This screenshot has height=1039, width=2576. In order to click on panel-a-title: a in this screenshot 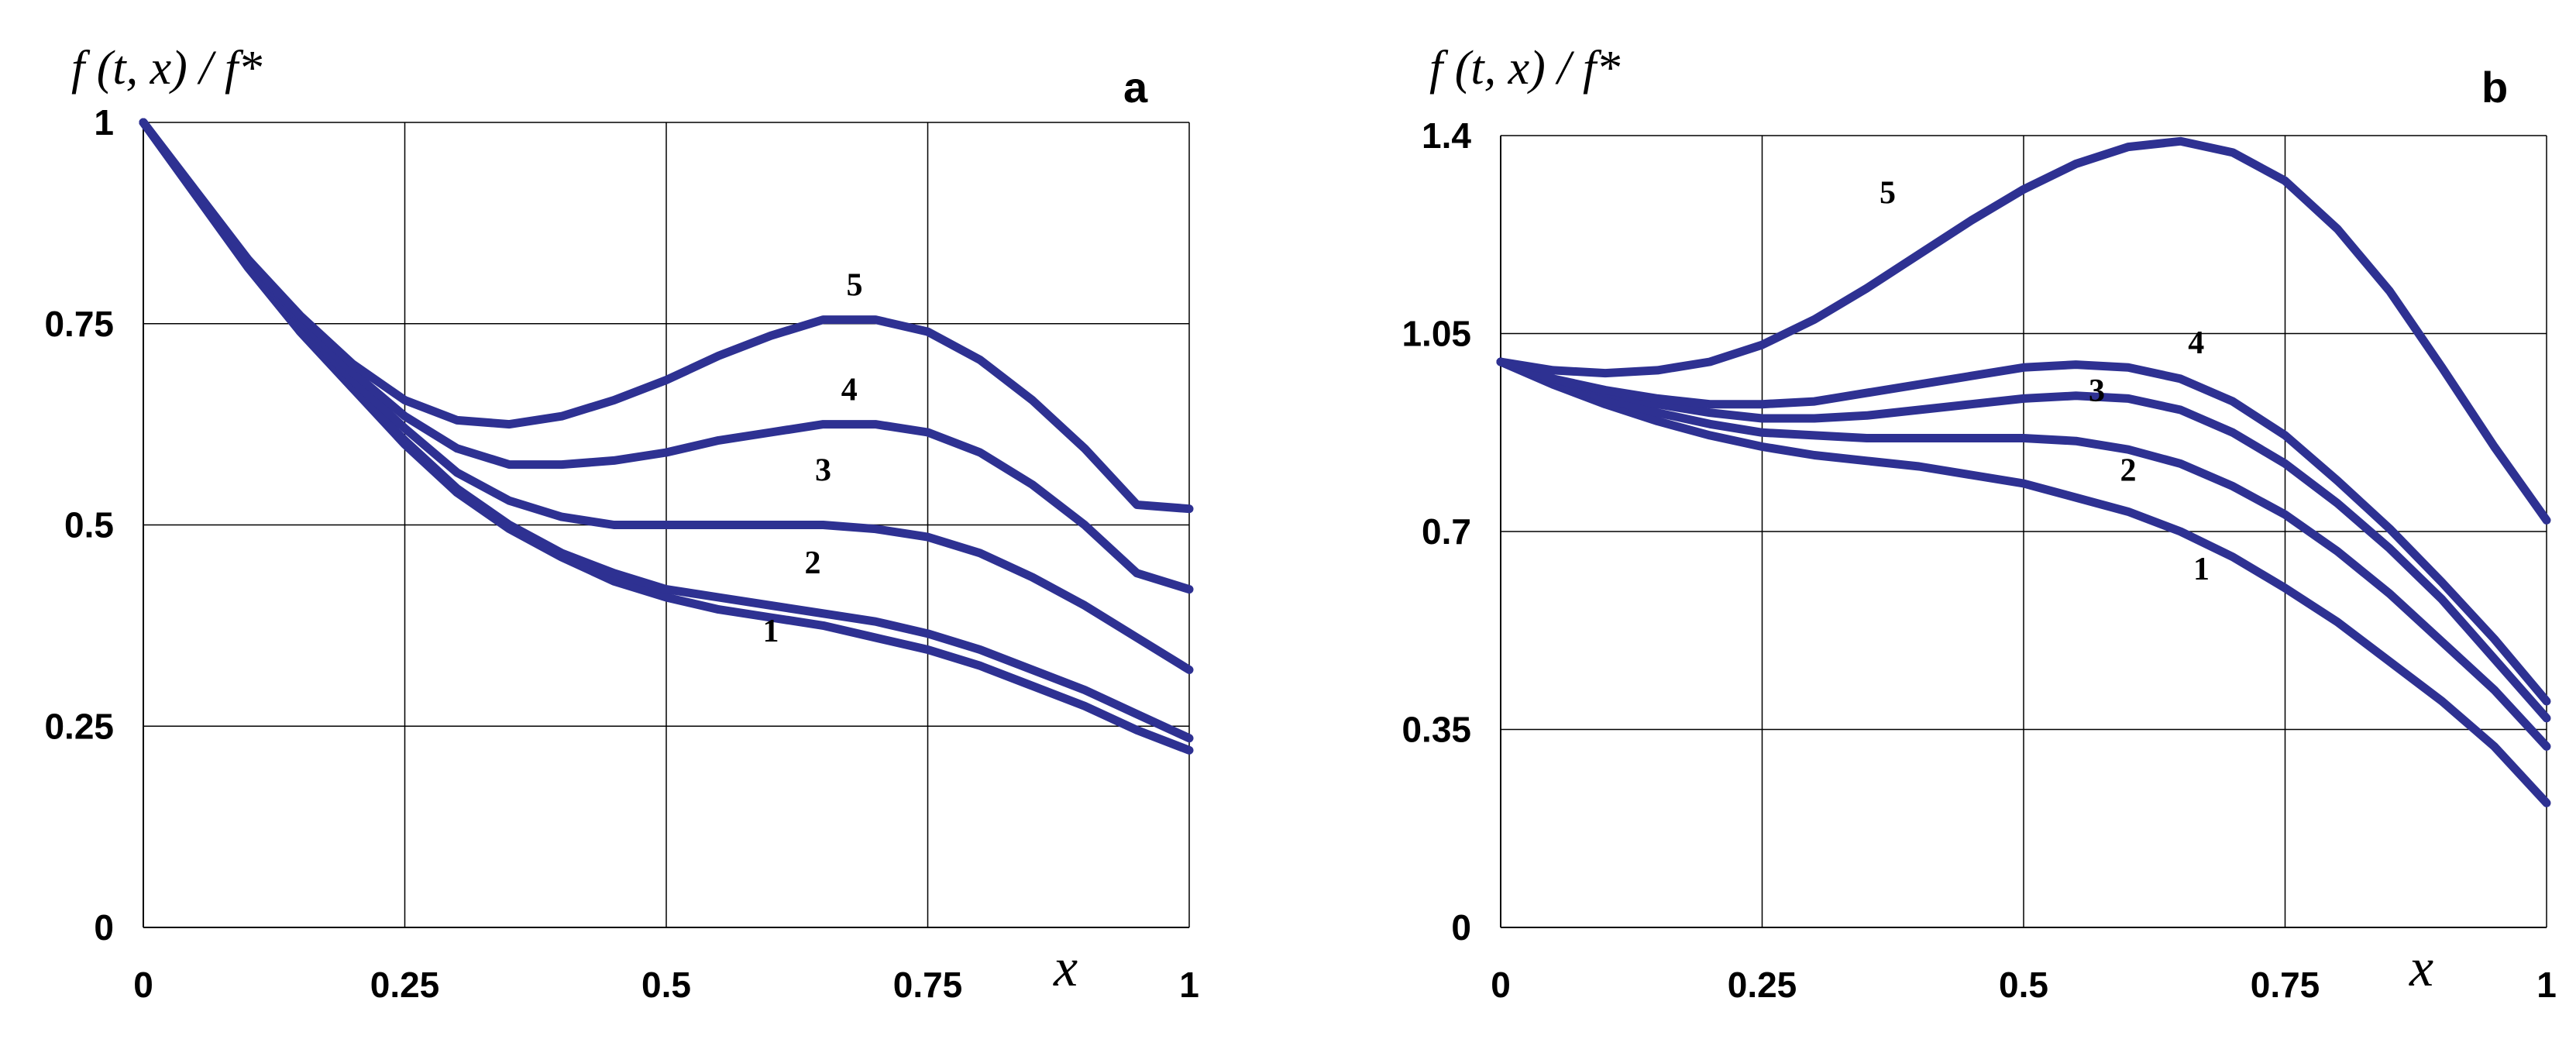, I will do `click(1135, 88)`.